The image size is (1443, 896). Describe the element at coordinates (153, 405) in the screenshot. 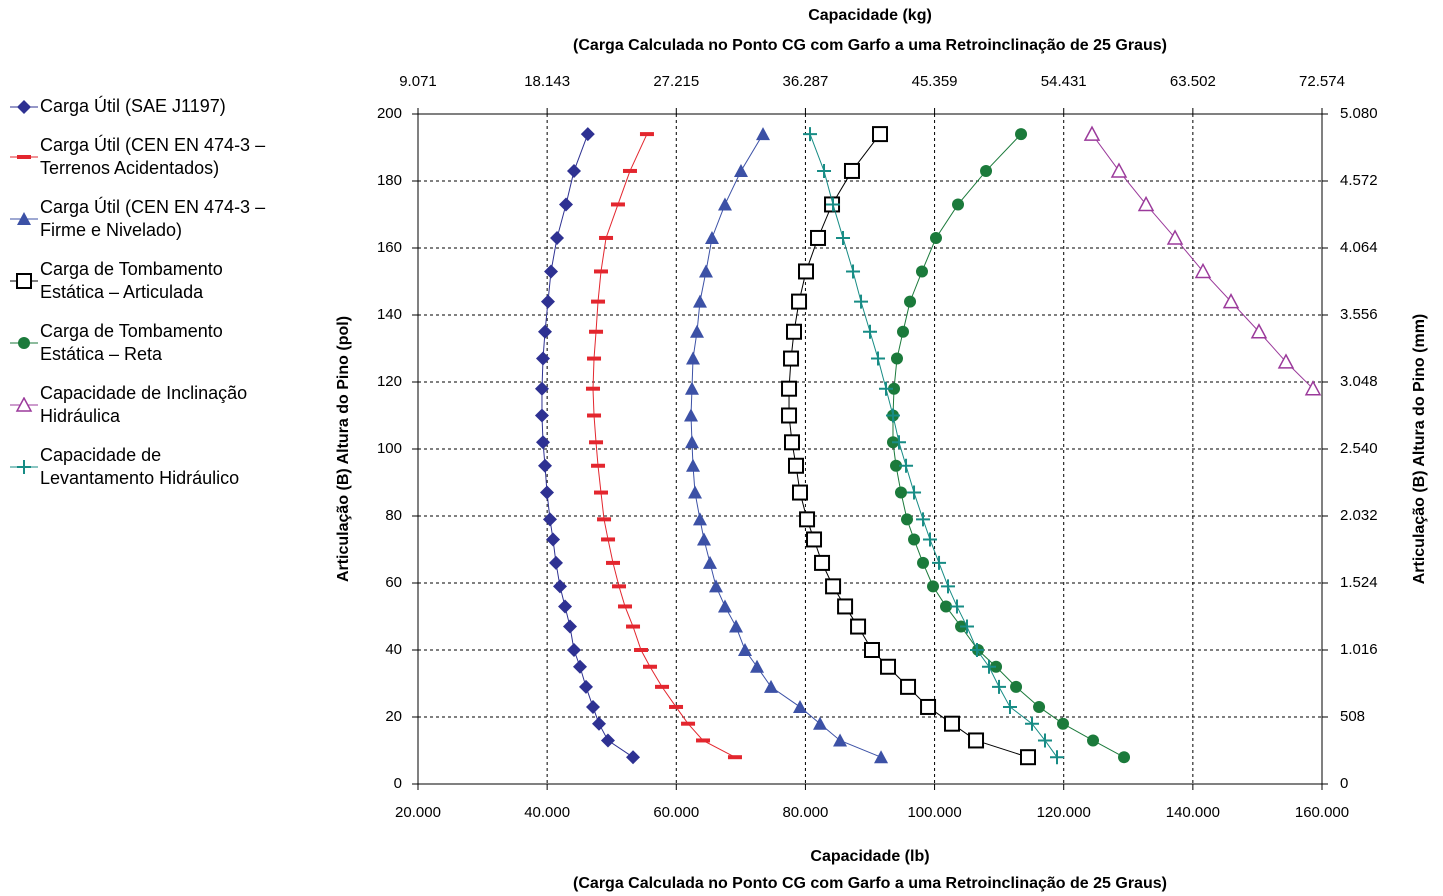

I see `legend-entry: Capacidade de Inclinação Hidráulica` at that location.